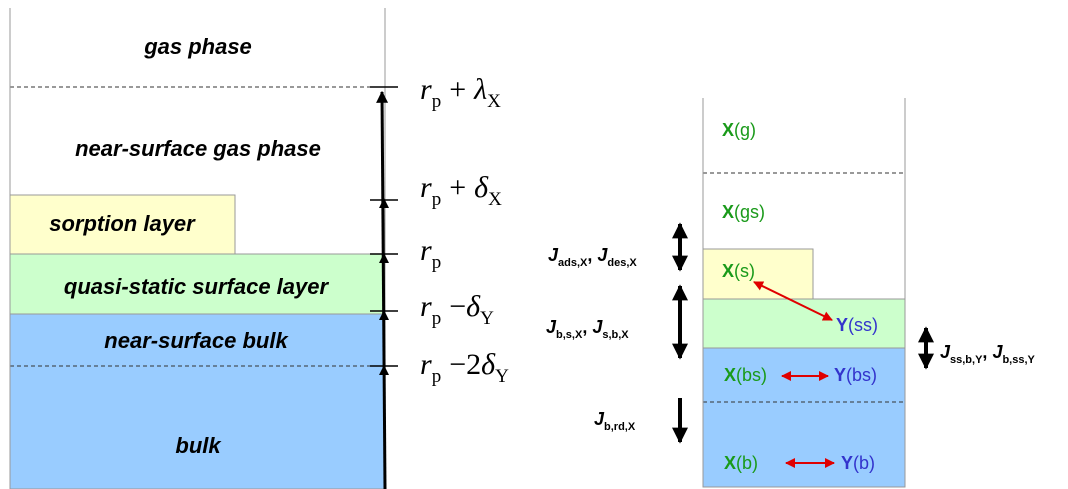 The height and width of the screenshot is (489, 1068). What do you see at coordinates (592, 257) in the screenshot?
I see `flux-label-ads-des: Jads,X, Jdes,X` at bounding box center [592, 257].